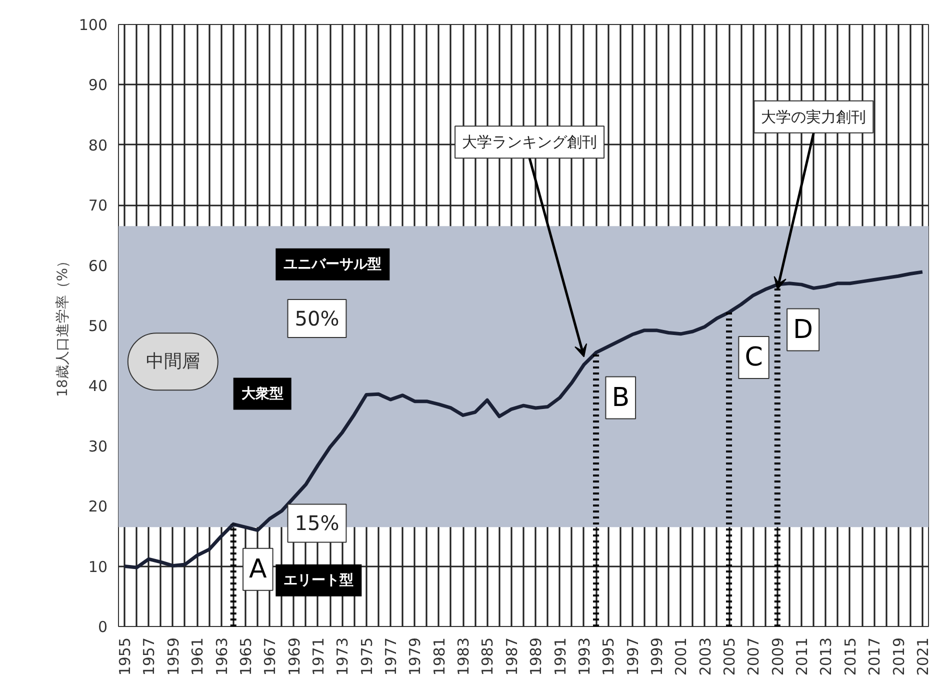 Image resolution: width=937 pixels, height=678 pixels. Describe the element at coordinates (343, 656) in the screenshot. I see `x-tick-label: 1973` at that location.